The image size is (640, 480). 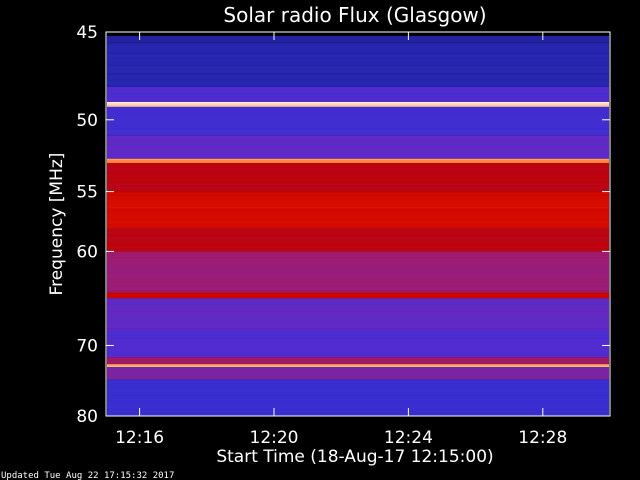 What do you see at coordinates (139, 438) in the screenshot?
I see `x-tick-label: 12:16` at bounding box center [139, 438].